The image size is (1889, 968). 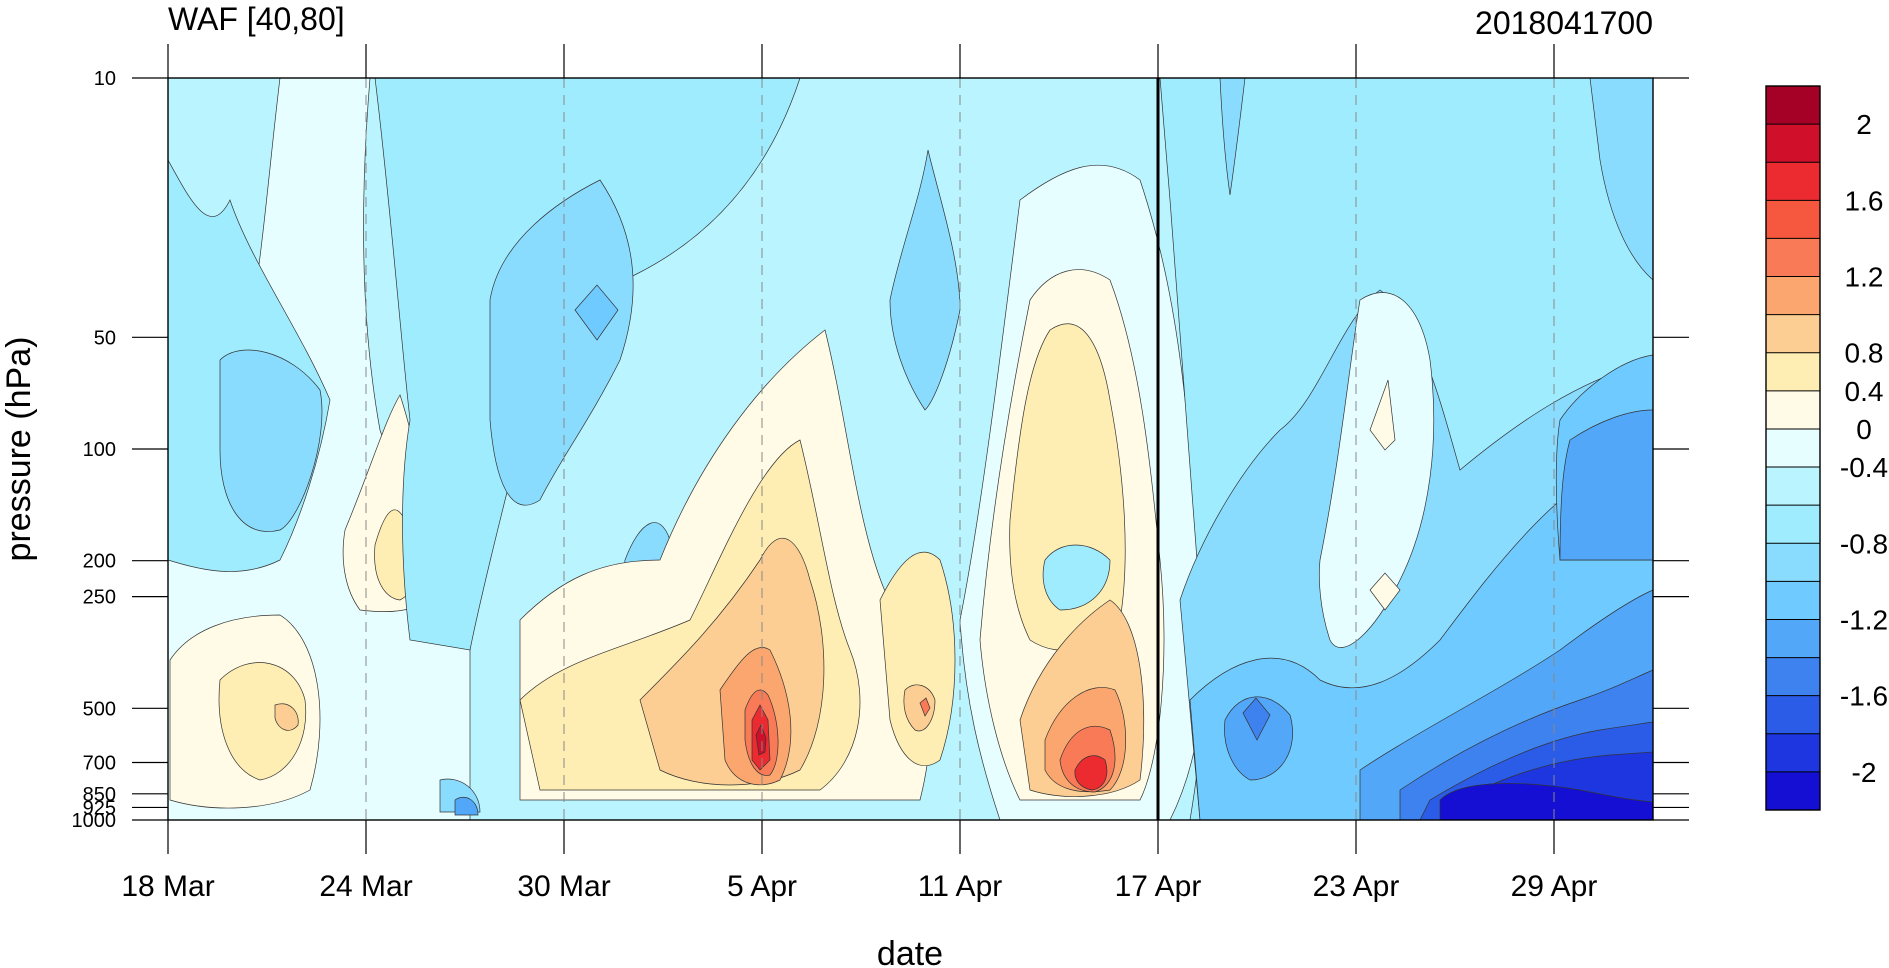 What do you see at coordinates (94, 821) in the screenshot?
I see `y-tick-label: 1000` at bounding box center [94, 821].